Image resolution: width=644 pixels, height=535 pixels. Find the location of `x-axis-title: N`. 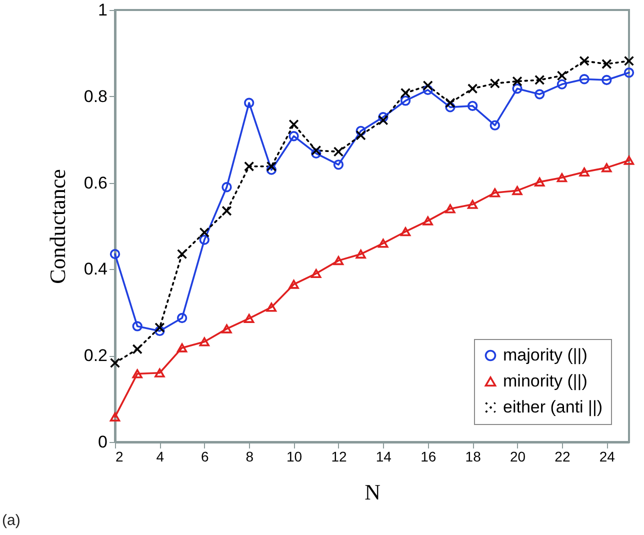

x-axis-title: N is located at coordinates (372, 492).